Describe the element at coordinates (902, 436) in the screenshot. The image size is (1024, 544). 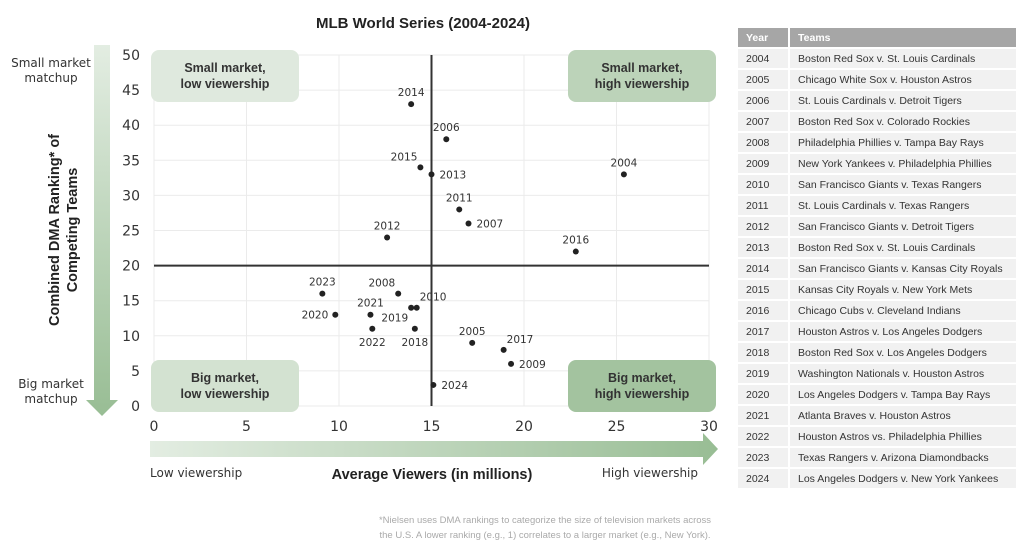
I see `teams-cell: Houston Astros vs. Philadelphia Phillies` at that location.